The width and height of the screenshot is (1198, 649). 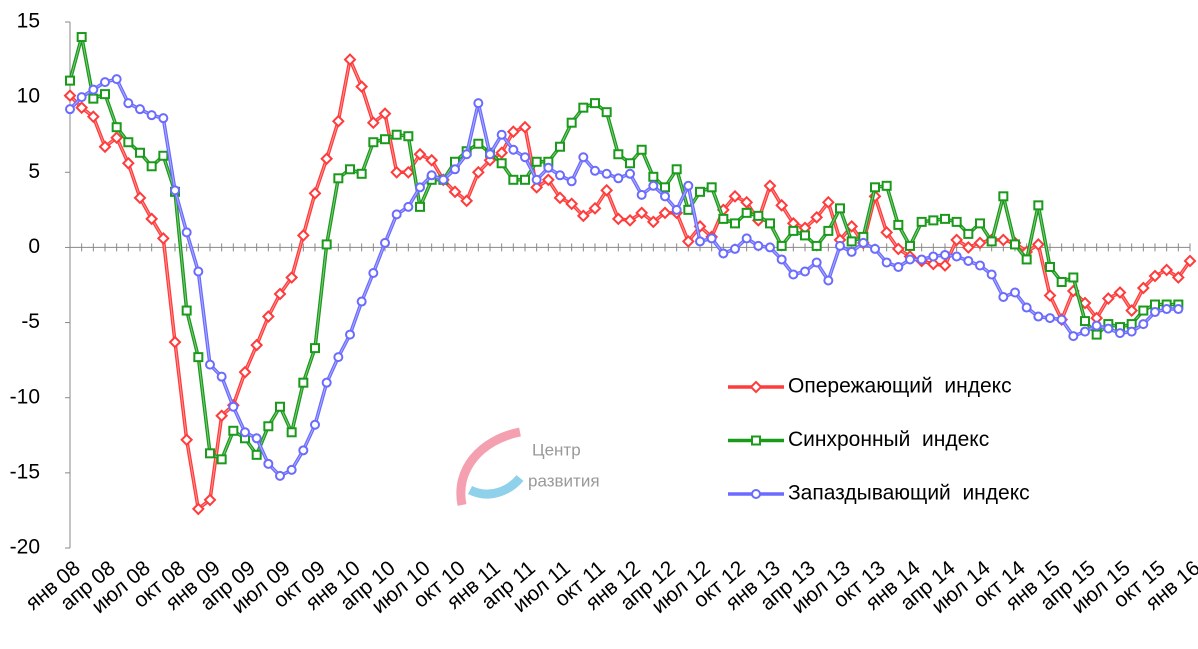 I want to click on y-tick-label: -20, so click(x=25, y=547).